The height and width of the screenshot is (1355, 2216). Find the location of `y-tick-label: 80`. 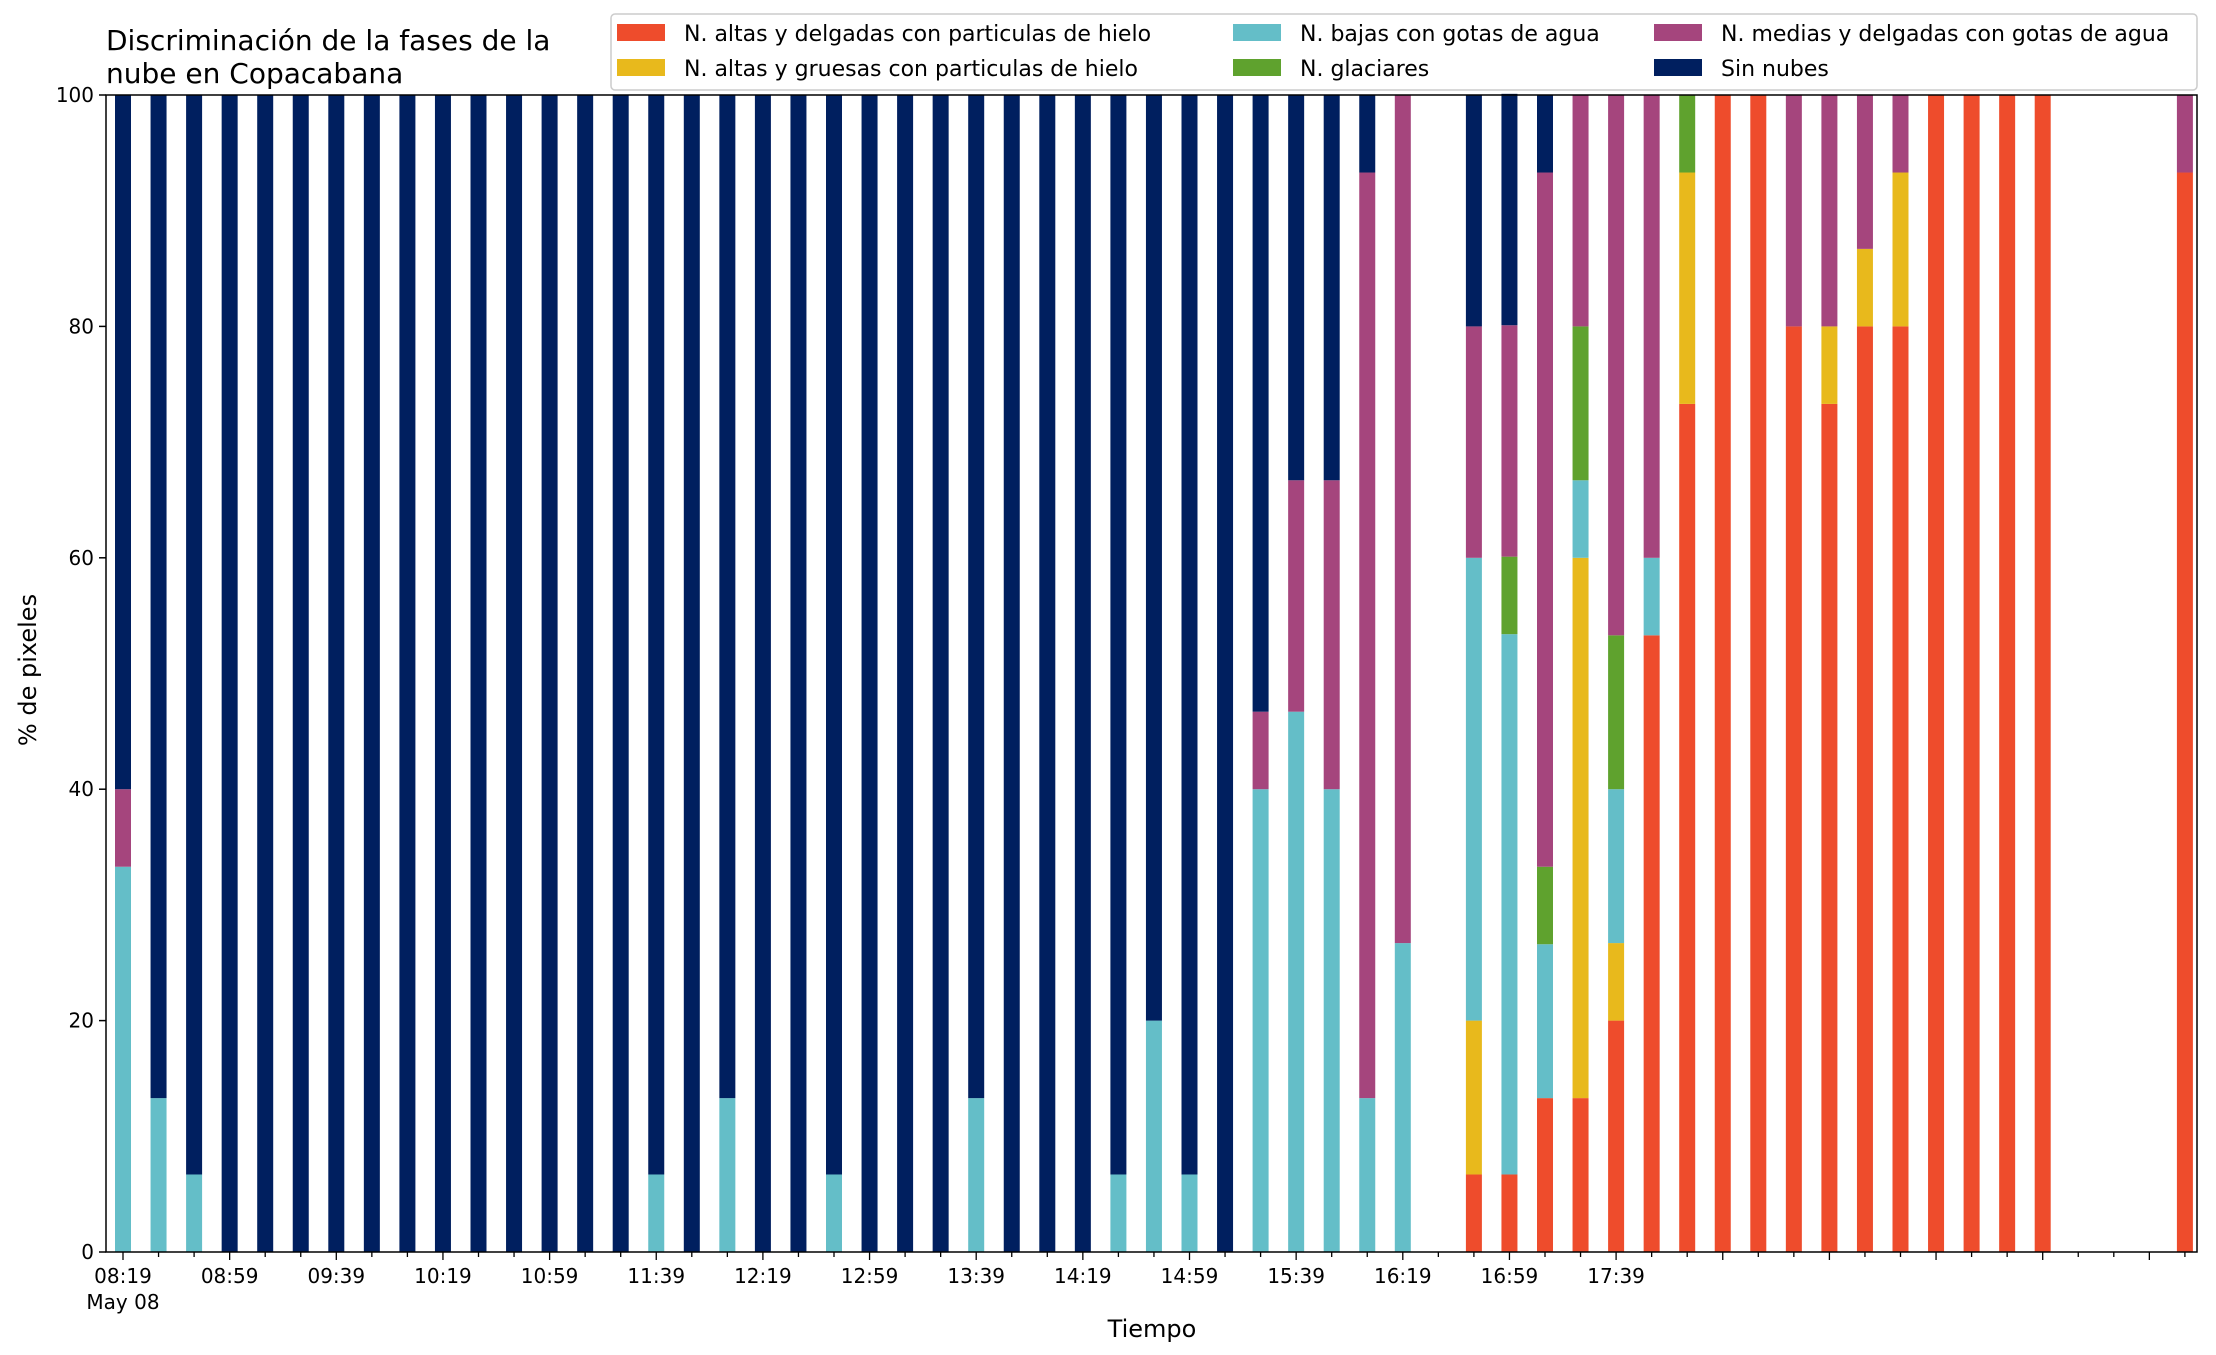

y-tick-label: 80 is located at coordinates (81, 326).